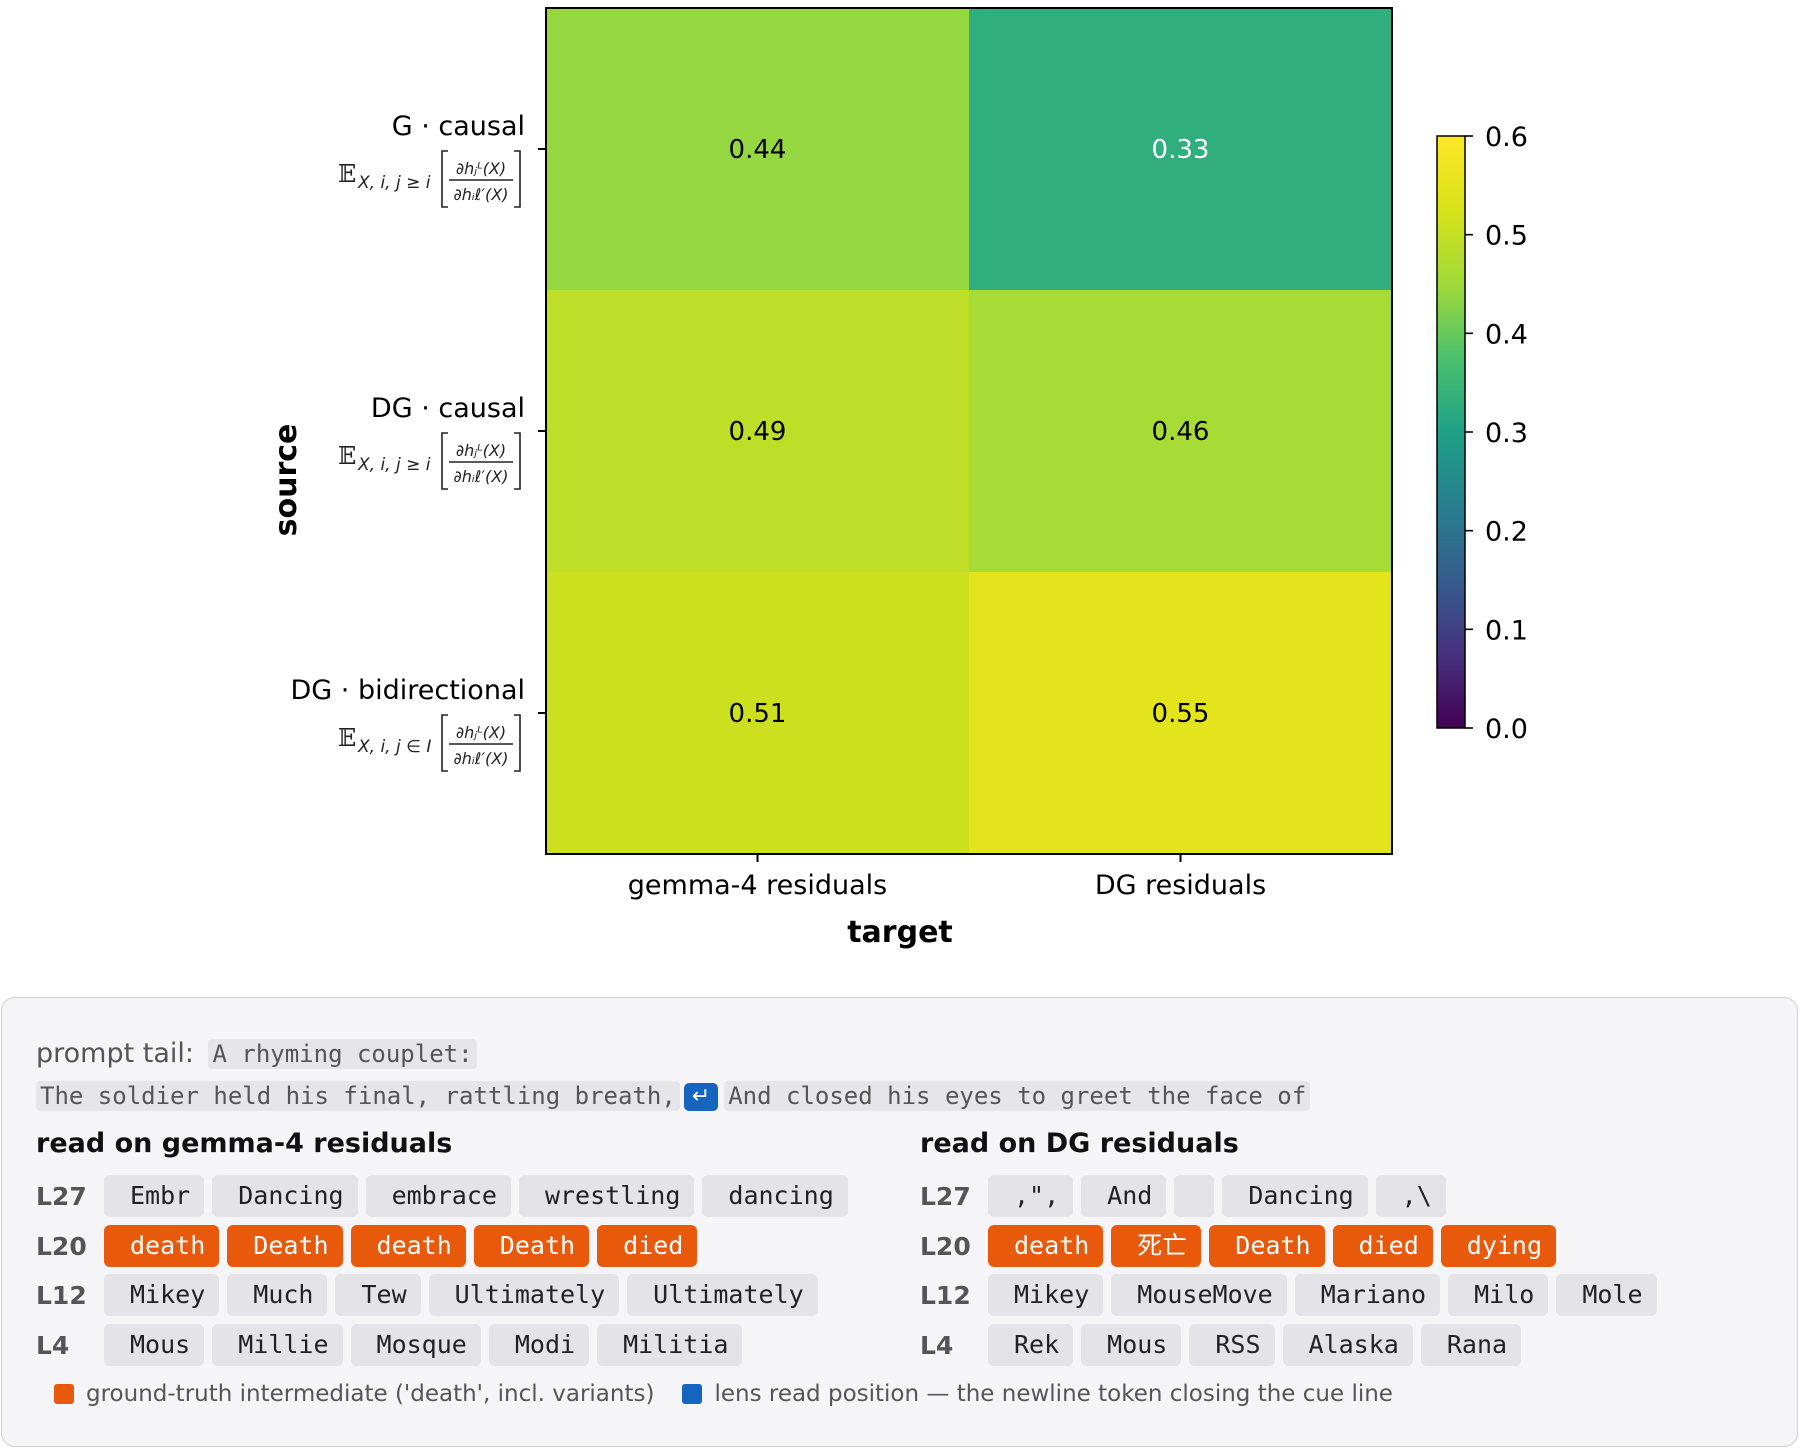 The width and height of the screenshot is (1800, 1450). Describe the element at coordinates (1606, 1295) in the screenshot. I see `token-chip: Mole` at that location.